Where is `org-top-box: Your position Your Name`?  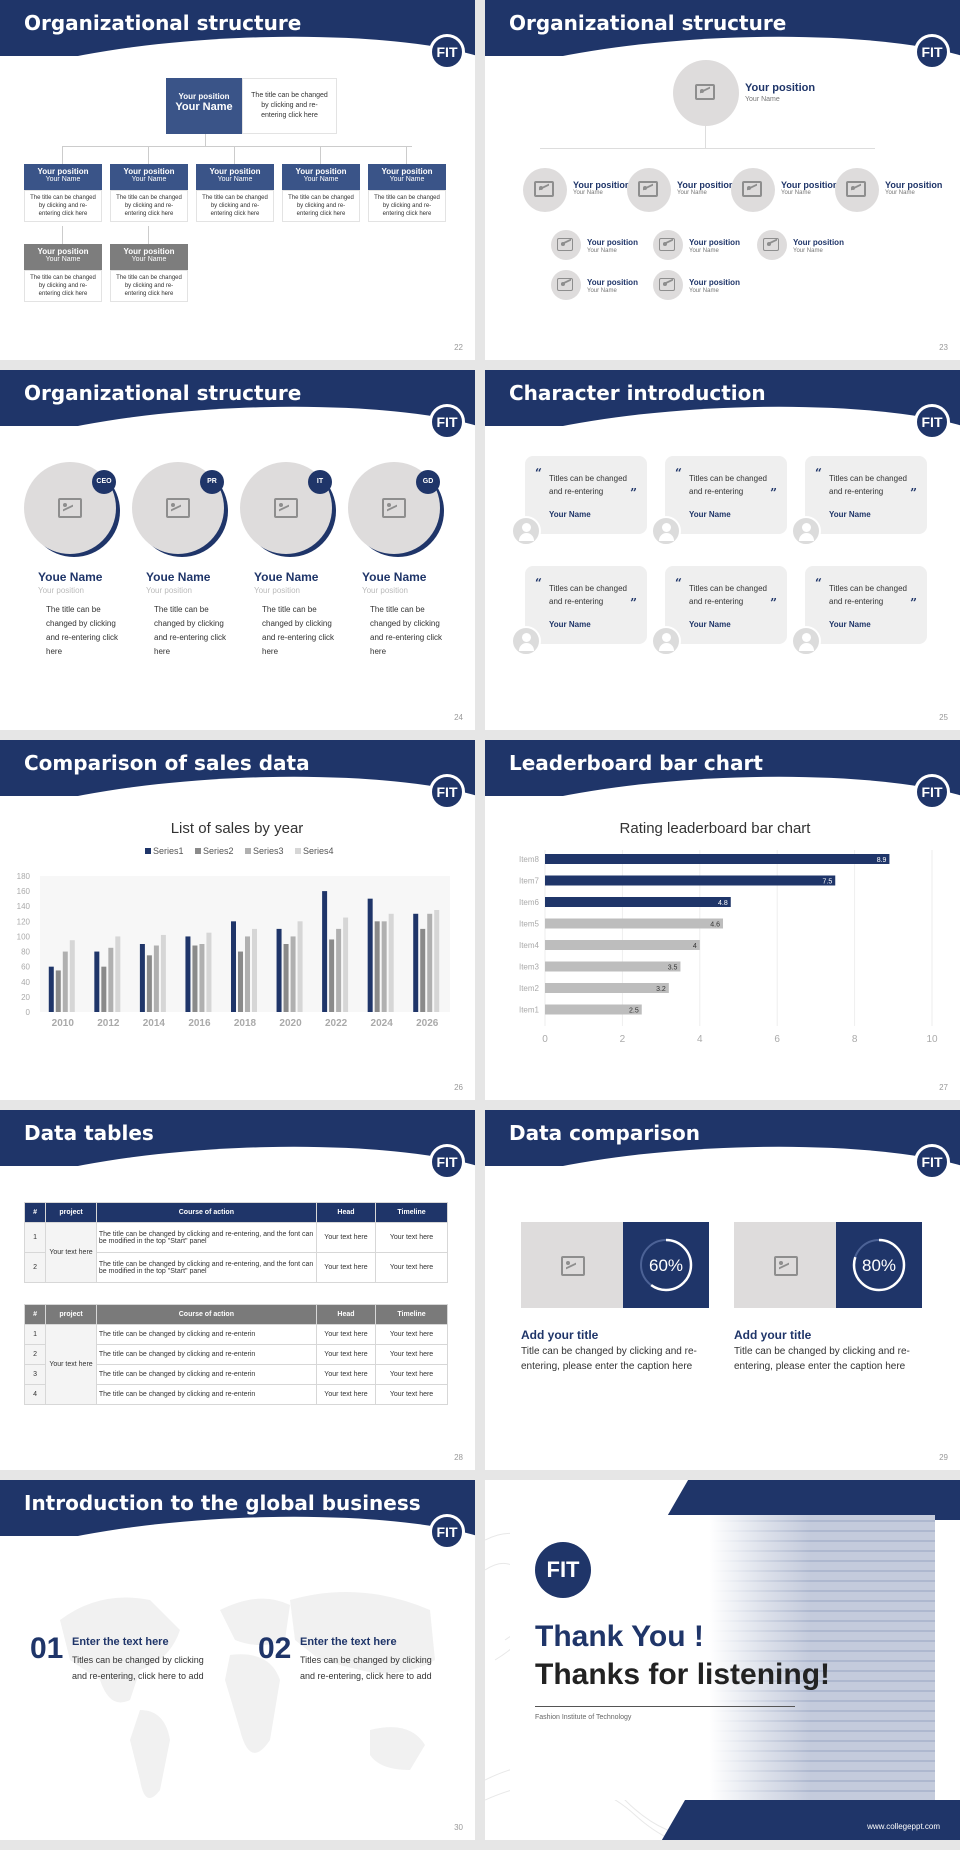 org-top-box: Your position Your Name is located at coordinates (204, 106).